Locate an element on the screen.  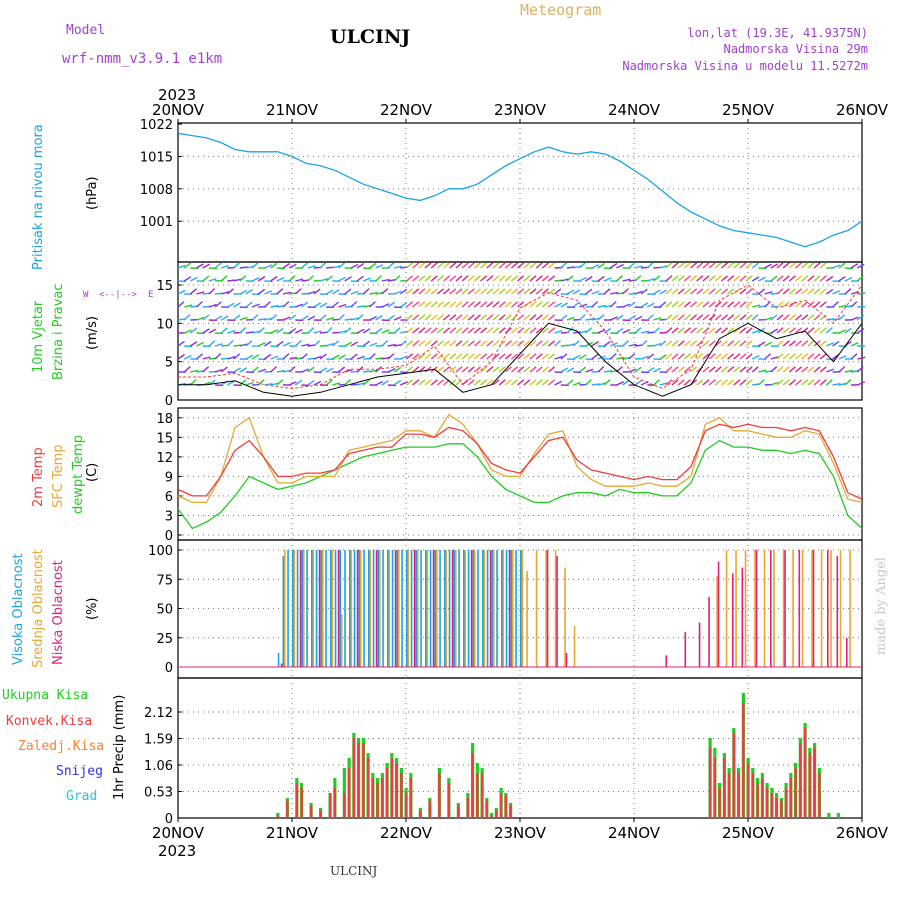
pressure-side-label: Pritisak na nivou mora is located at coordinates (38, 197).